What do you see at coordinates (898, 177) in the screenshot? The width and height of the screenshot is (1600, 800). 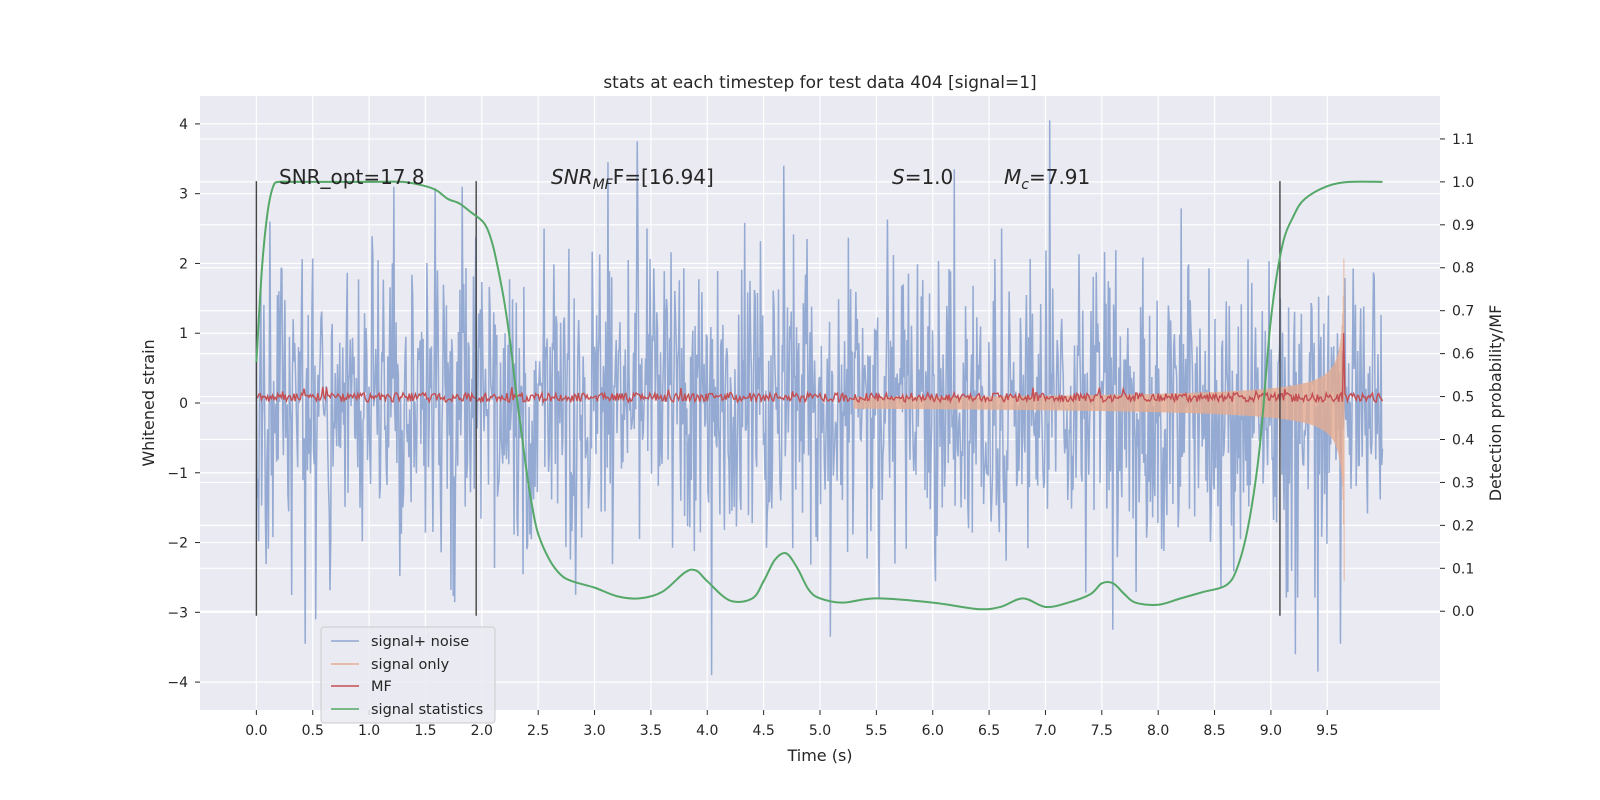 I see `annotation-s-base: S` at bounding box center [898, 177].